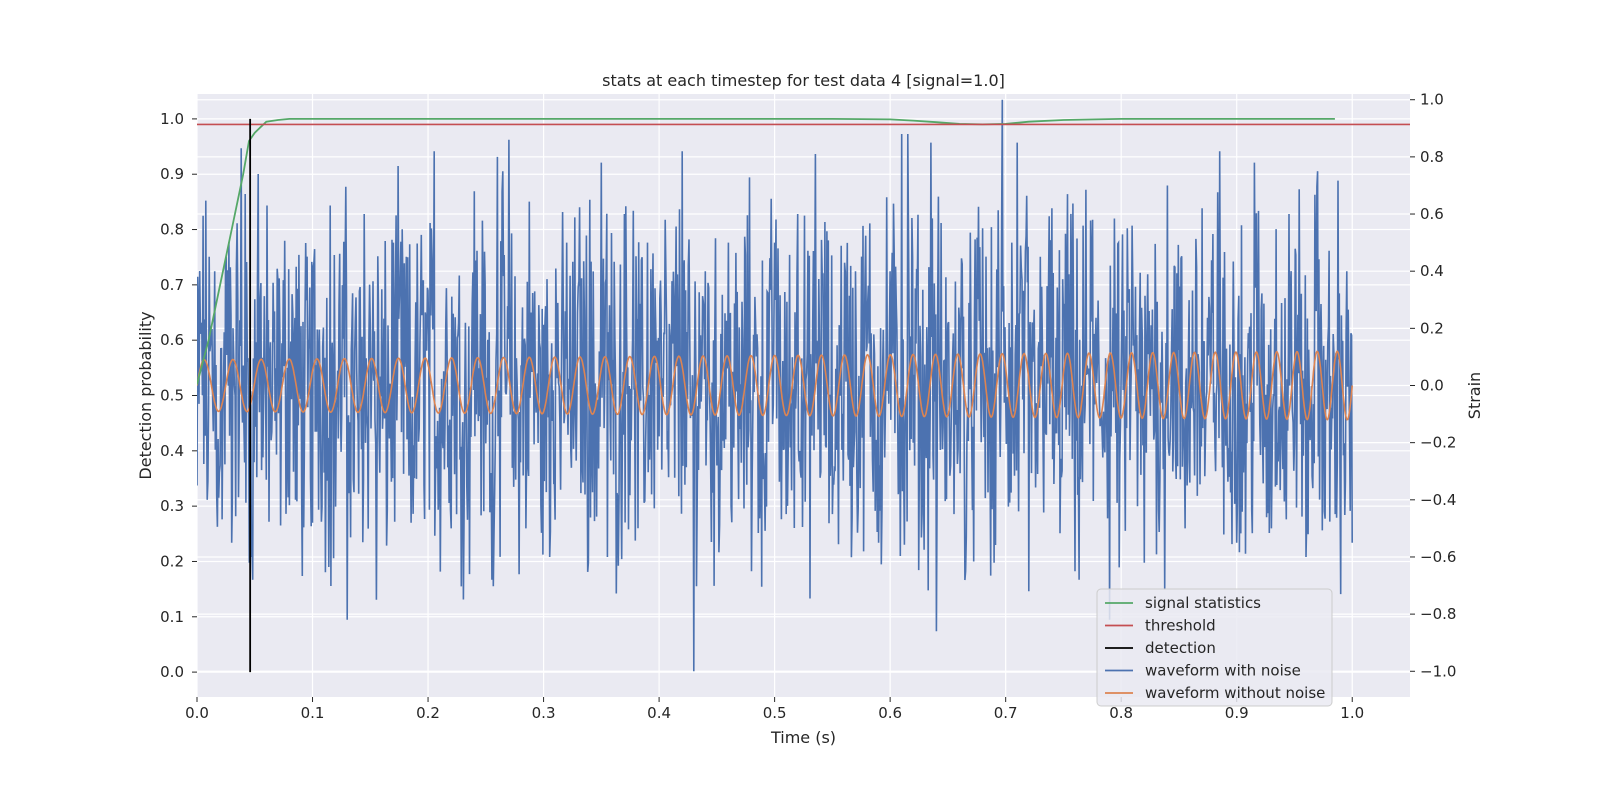 This screenshot has width=1600, height=800. Describe the element at coordinates (1438, 443) in the screenshot. I see `y2-tick-label: −0.2` at that location.